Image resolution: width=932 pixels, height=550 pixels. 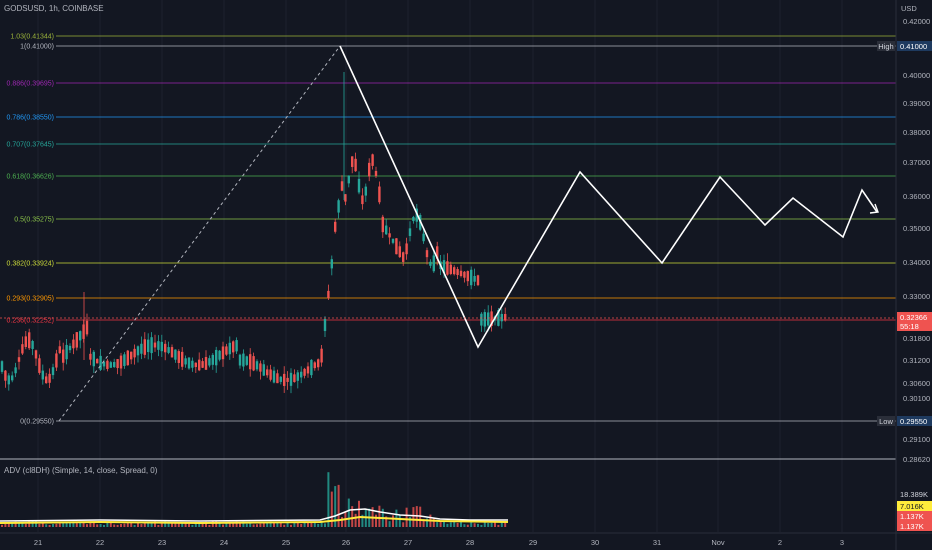 I want to click on time-tick: 31, so click(x=657, y=542).